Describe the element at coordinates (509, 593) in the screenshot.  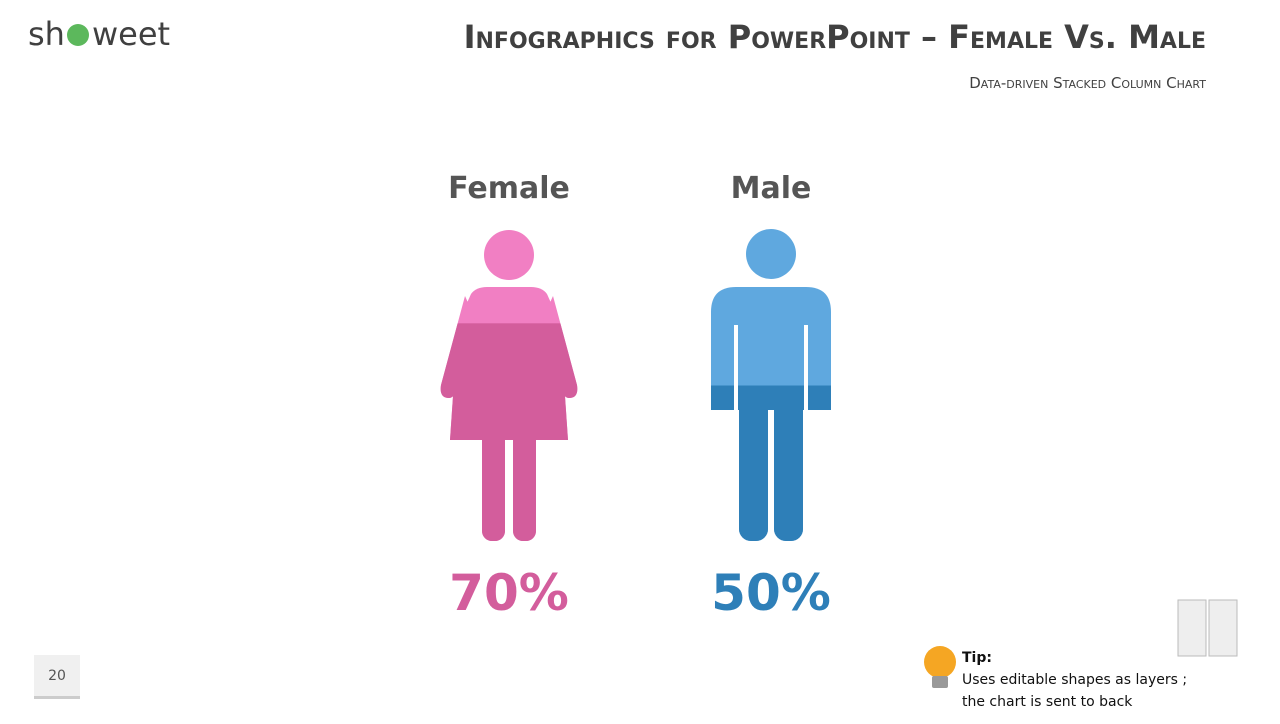
I see `value-label: 70%` at that location.